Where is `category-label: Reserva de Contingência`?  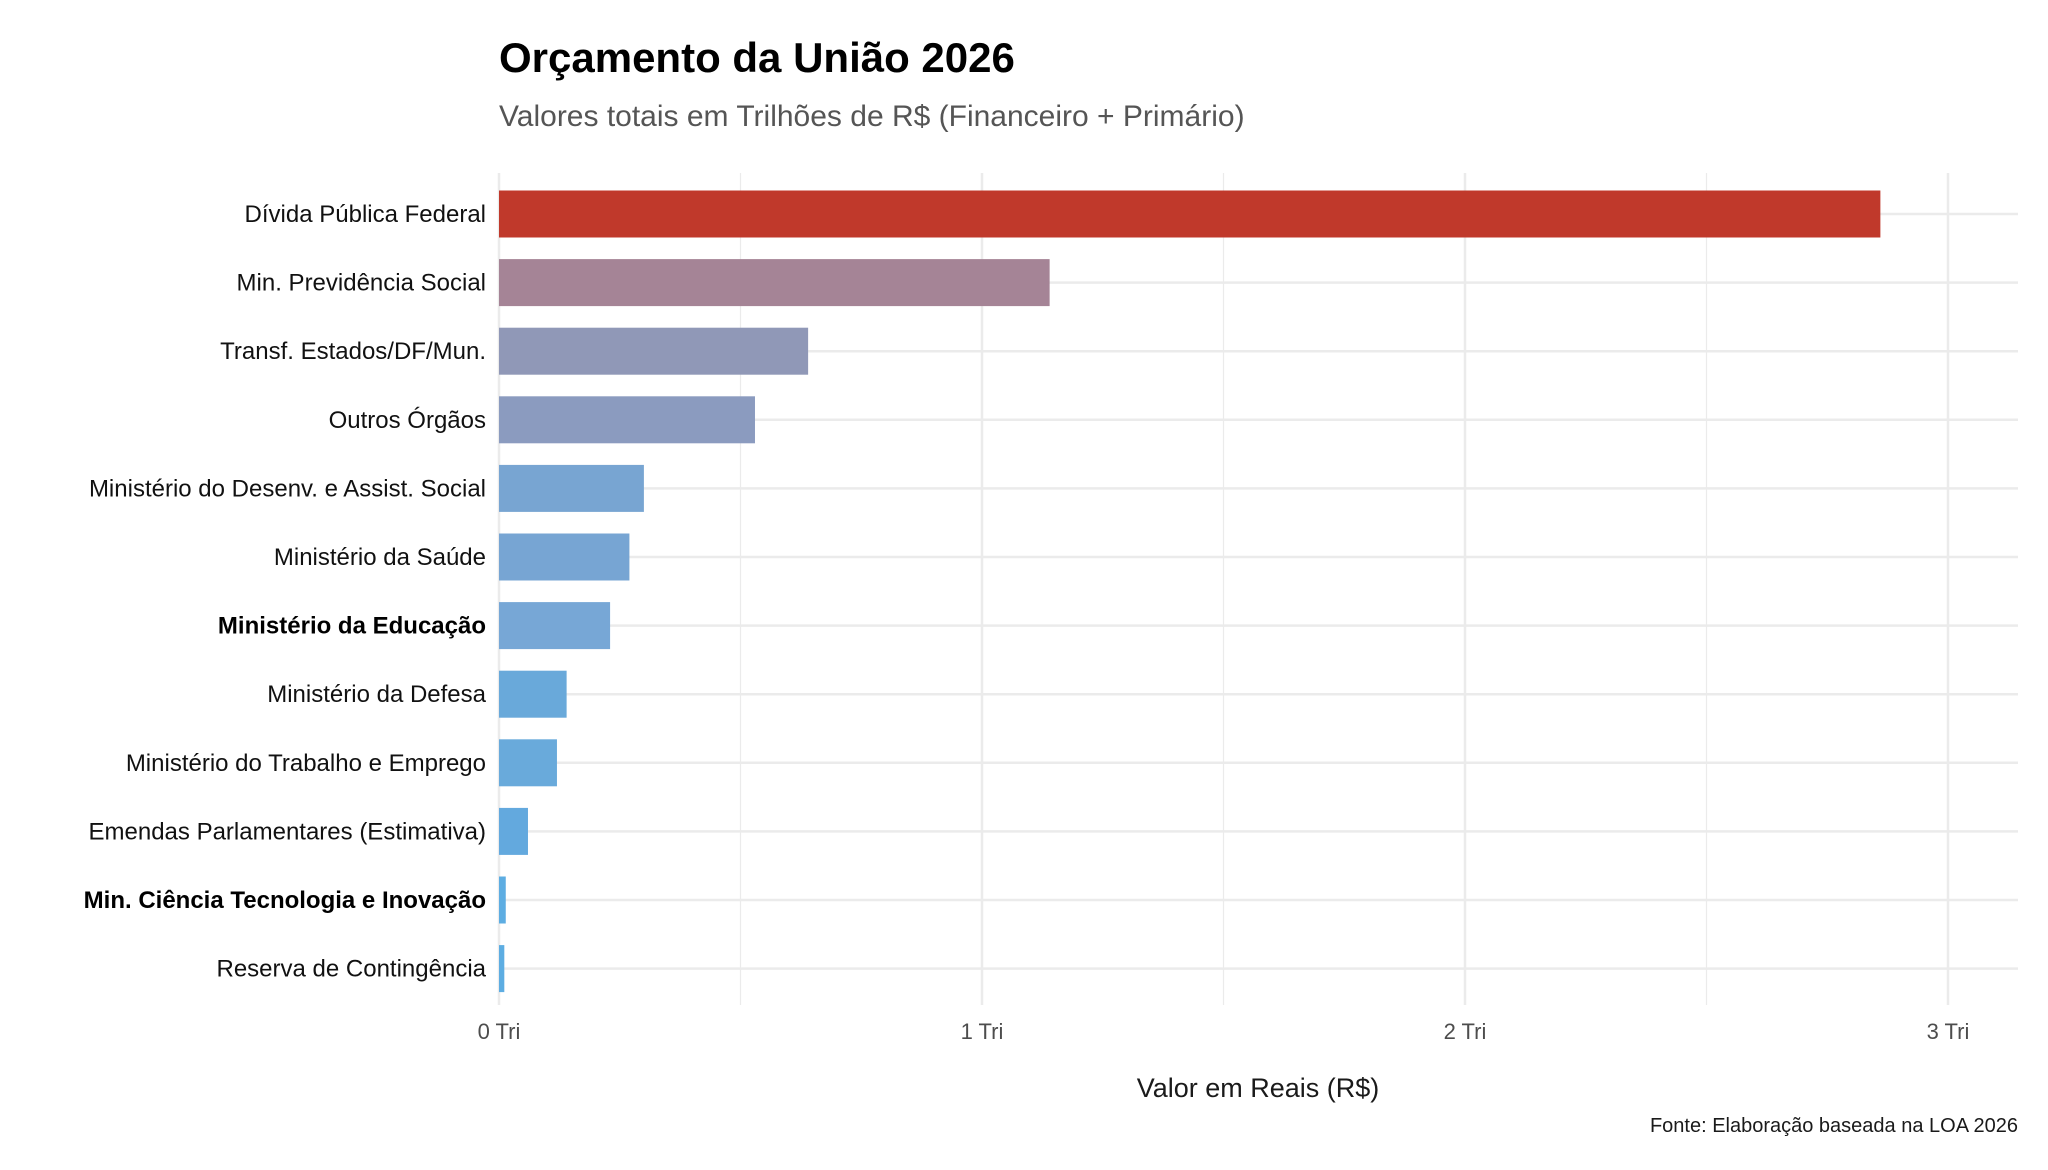 category-label: Reserva de Contingência is located at coordinates (352, 969).